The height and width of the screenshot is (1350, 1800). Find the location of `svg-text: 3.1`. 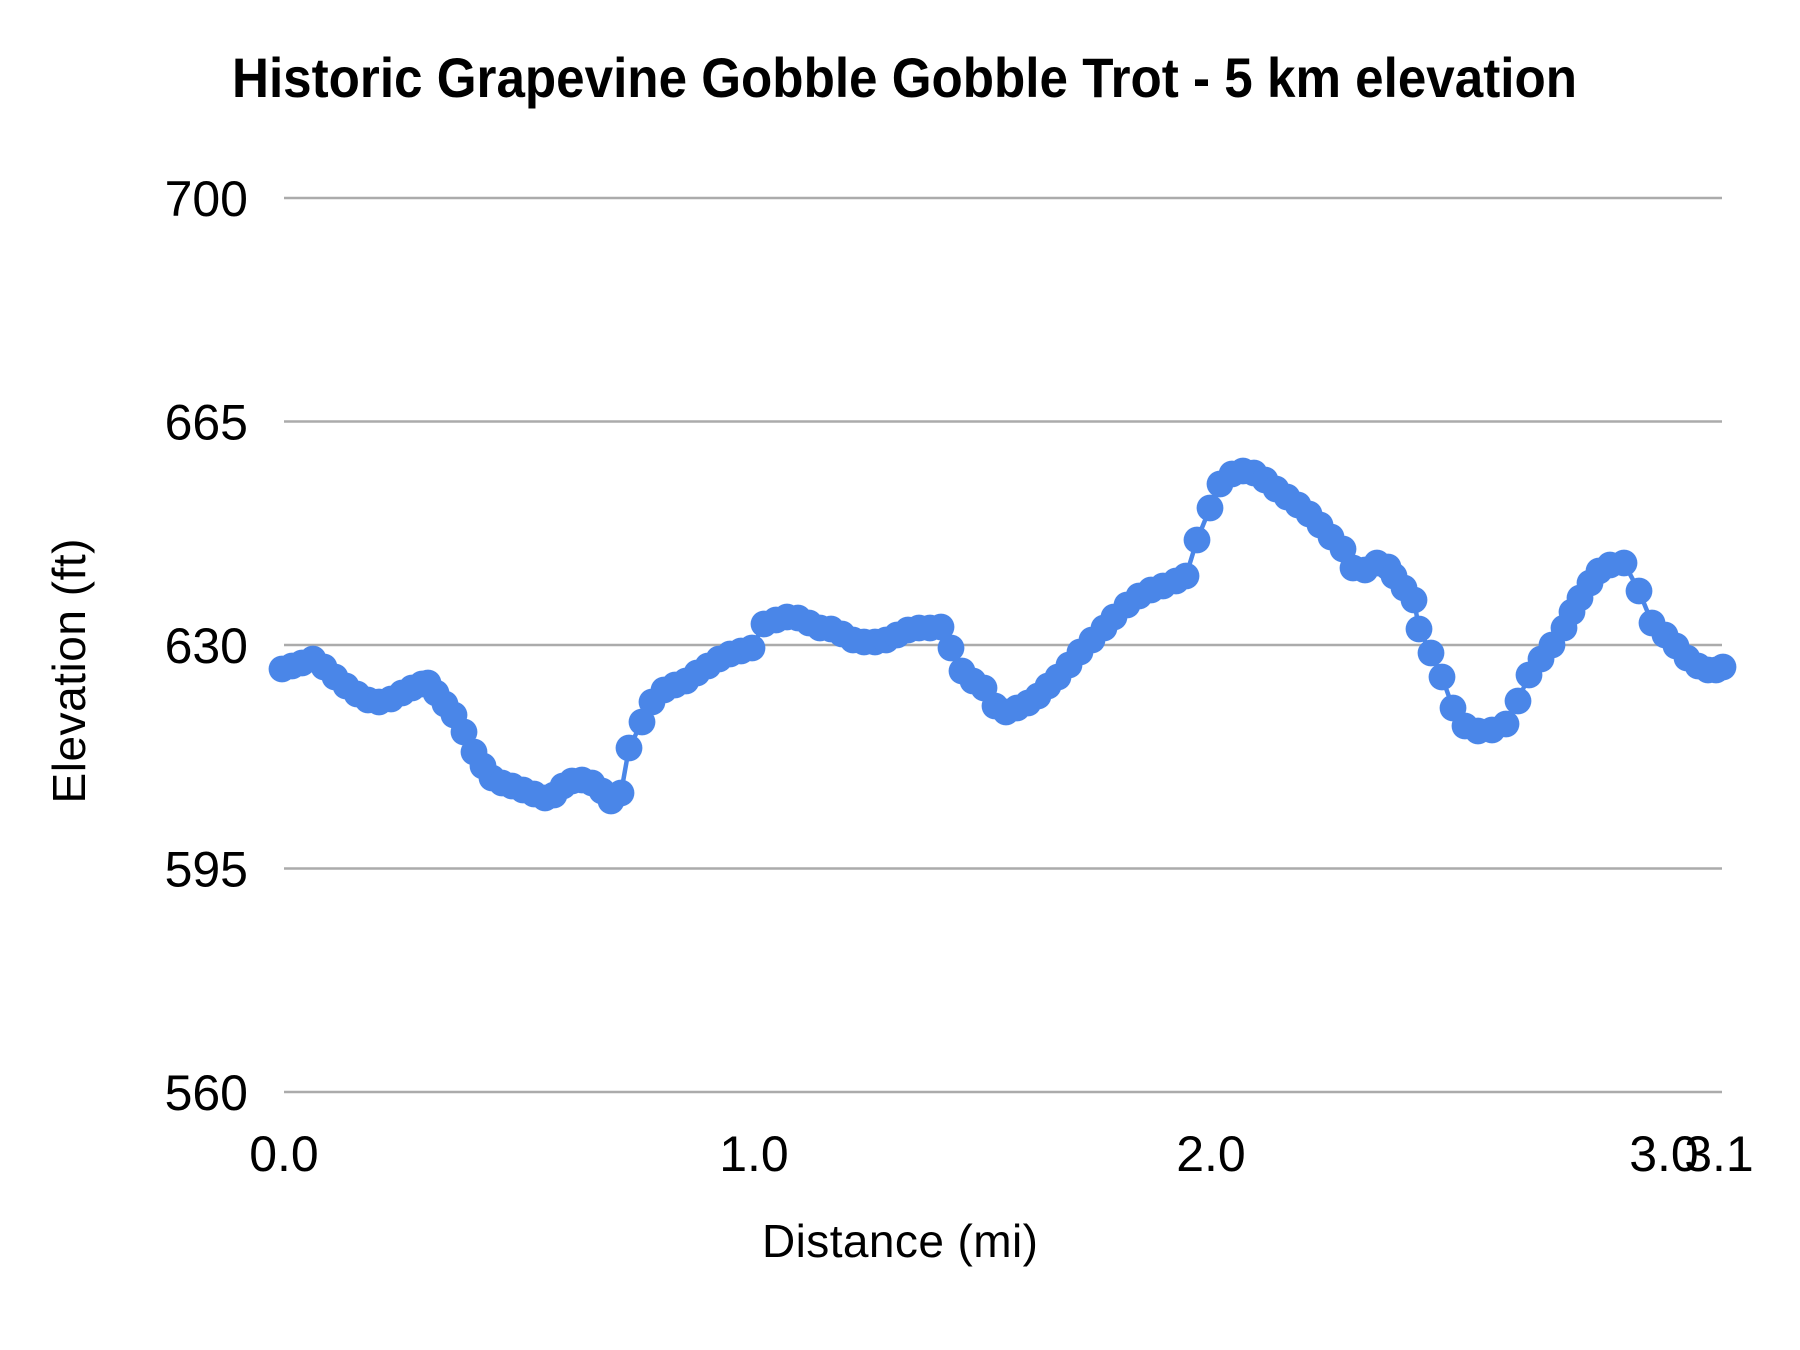

svg-text: 3.1 is located at coordinates (1719, 1154).